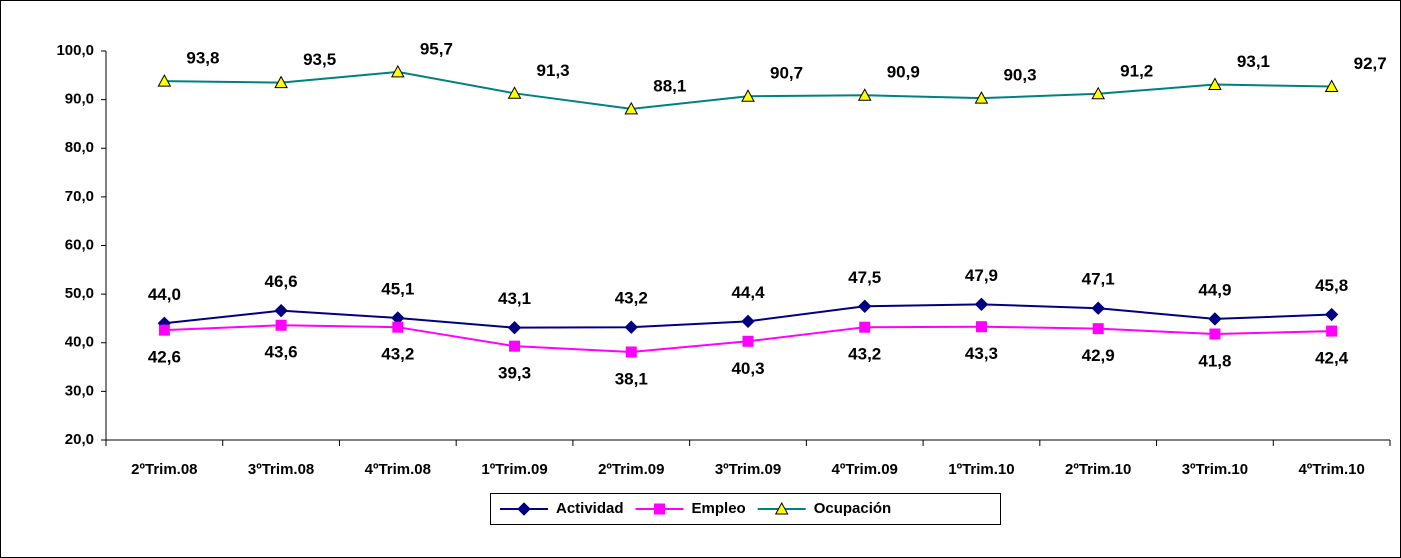 Image resolution: width=1401 pixels, height=558 pixels. What do you see at coordinates (864, 277) in the screenshot?
I see `data-label: 47,5` at bounding box center [864, 277].